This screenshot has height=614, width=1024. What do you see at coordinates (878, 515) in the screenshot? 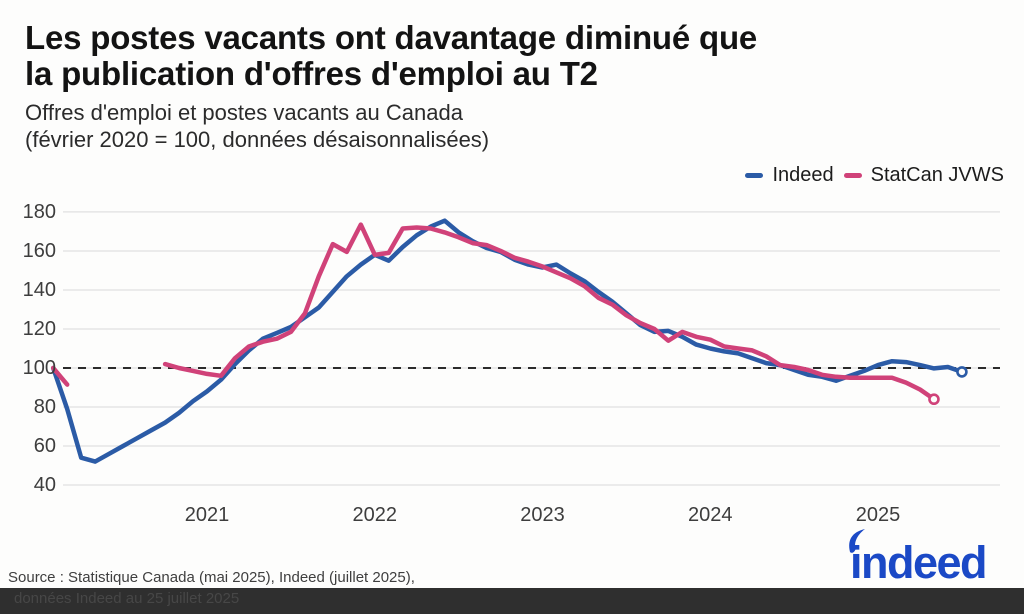
I see `x-tick-label: 2025` at bounding box center [878, 515].